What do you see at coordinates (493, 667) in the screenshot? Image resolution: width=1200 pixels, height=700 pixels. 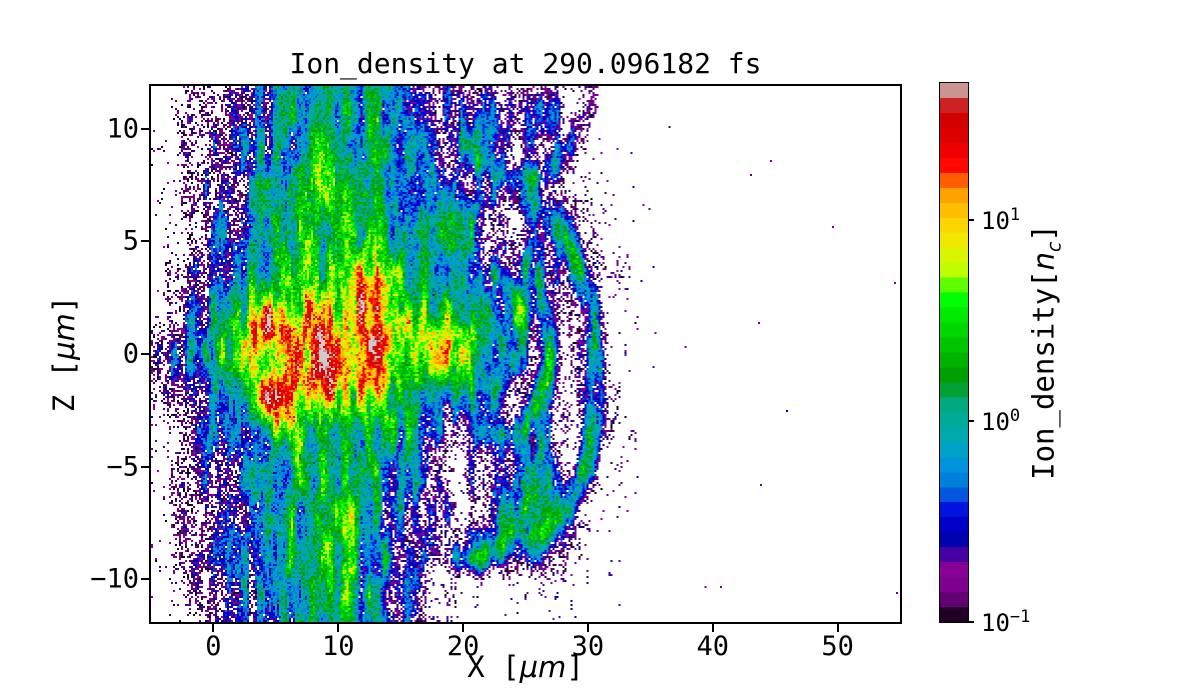 I see `x-axis-label-pre: X [` at bounding box center [493, 667].